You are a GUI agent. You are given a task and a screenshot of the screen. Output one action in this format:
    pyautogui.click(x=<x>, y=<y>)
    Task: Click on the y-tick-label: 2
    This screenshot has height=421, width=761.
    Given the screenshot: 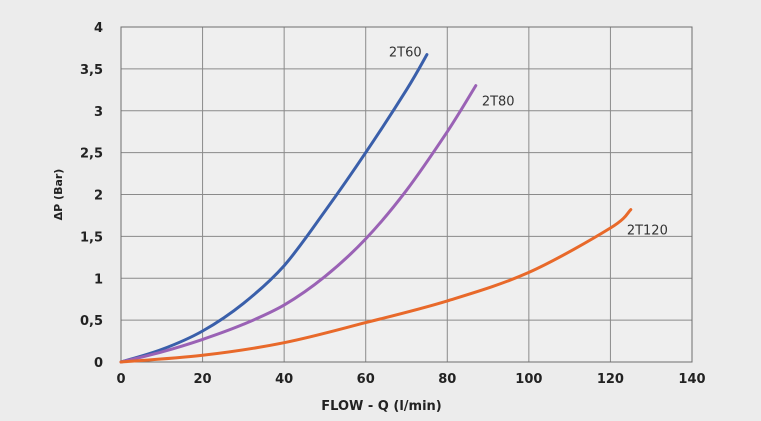 What is the action you would take?
    pyautogui.click(x=98, y=196)
    